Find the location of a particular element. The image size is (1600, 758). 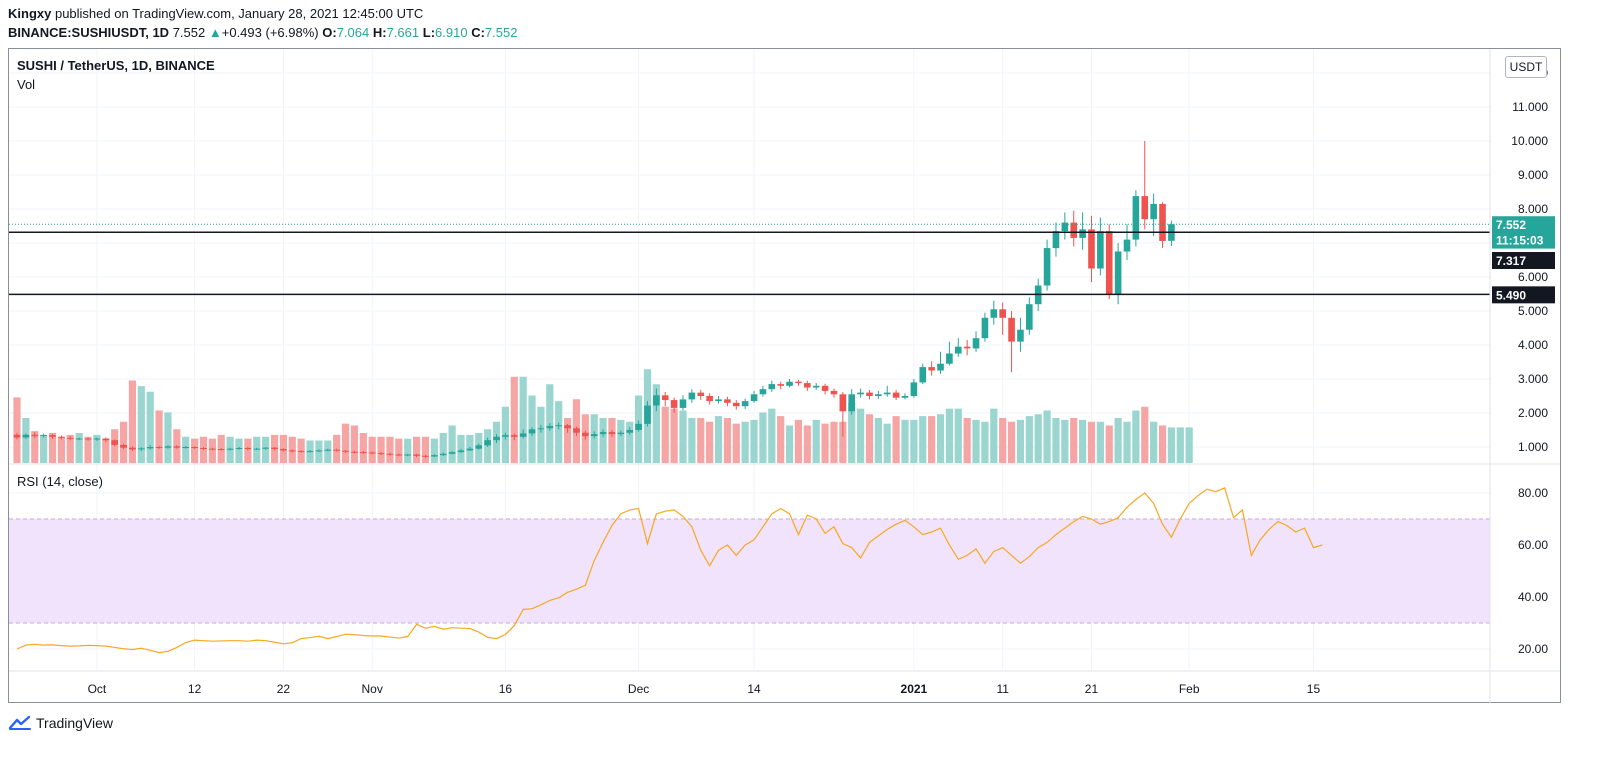

price-tick-label: 3.000 is located at coordinates (1533, 379).